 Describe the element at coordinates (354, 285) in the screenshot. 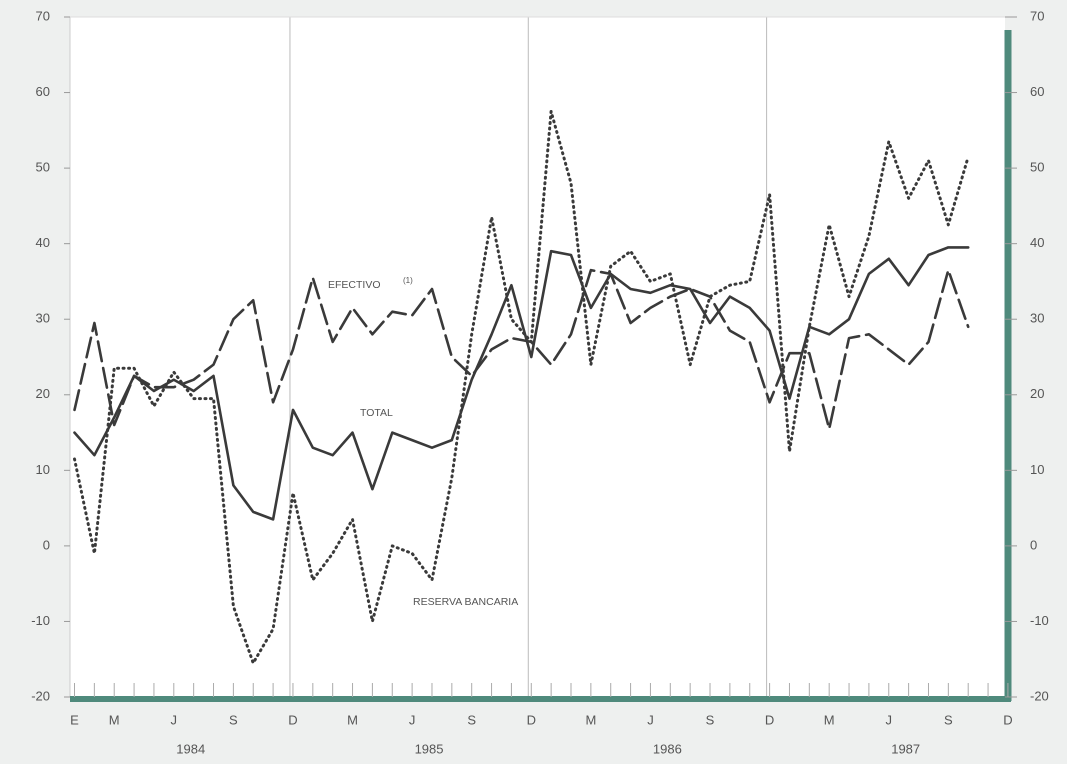

I see `annotation: EFECTIVO` at that location.